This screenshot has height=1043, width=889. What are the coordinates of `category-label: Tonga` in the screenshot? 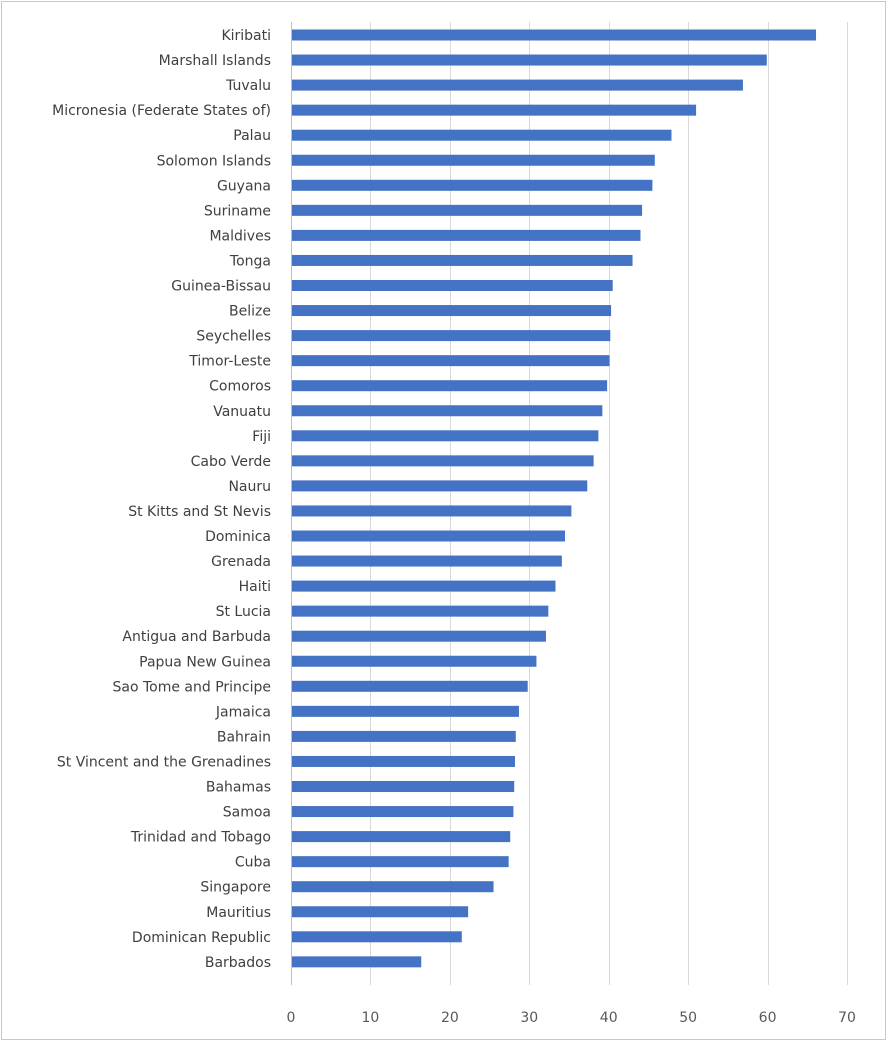 It's located at (250, 261).